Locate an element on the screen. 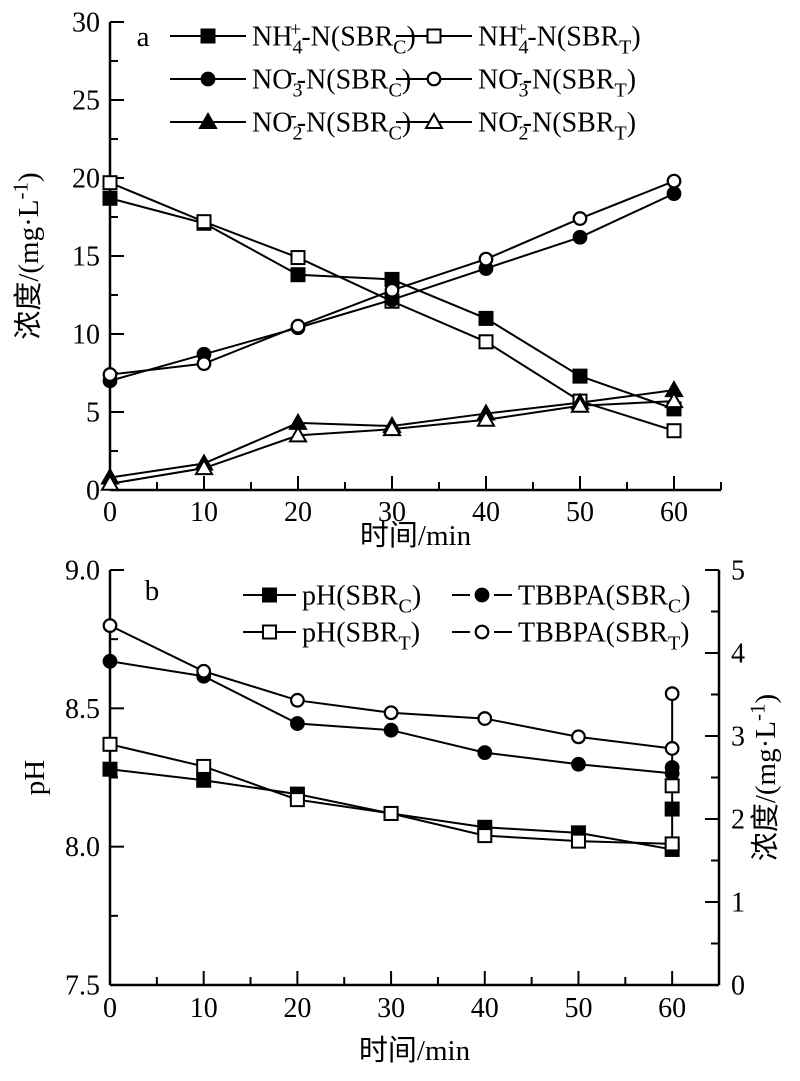 This screenshot has width=800, height=1081. svg-text: TBBPA(SBRT) is located at coordinates (603, 636).